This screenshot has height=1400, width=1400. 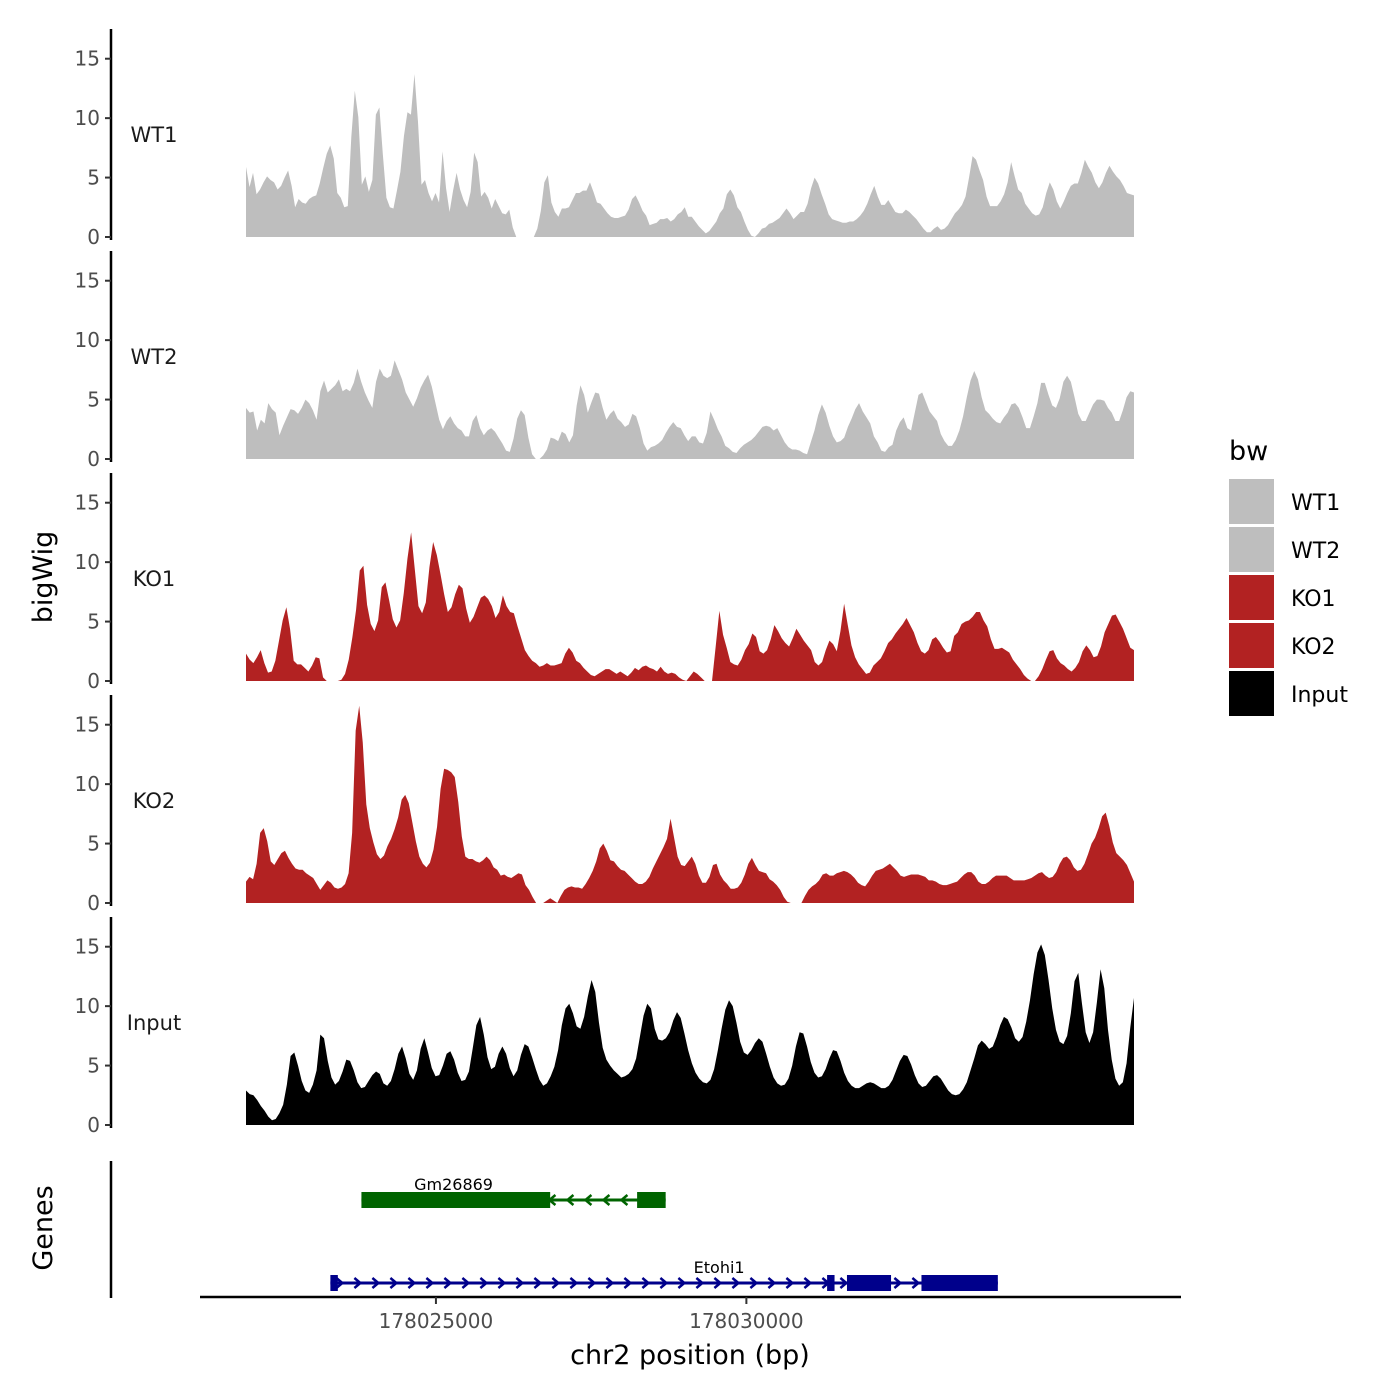 I want to click on area-wt2, so click(x=690, y=409).